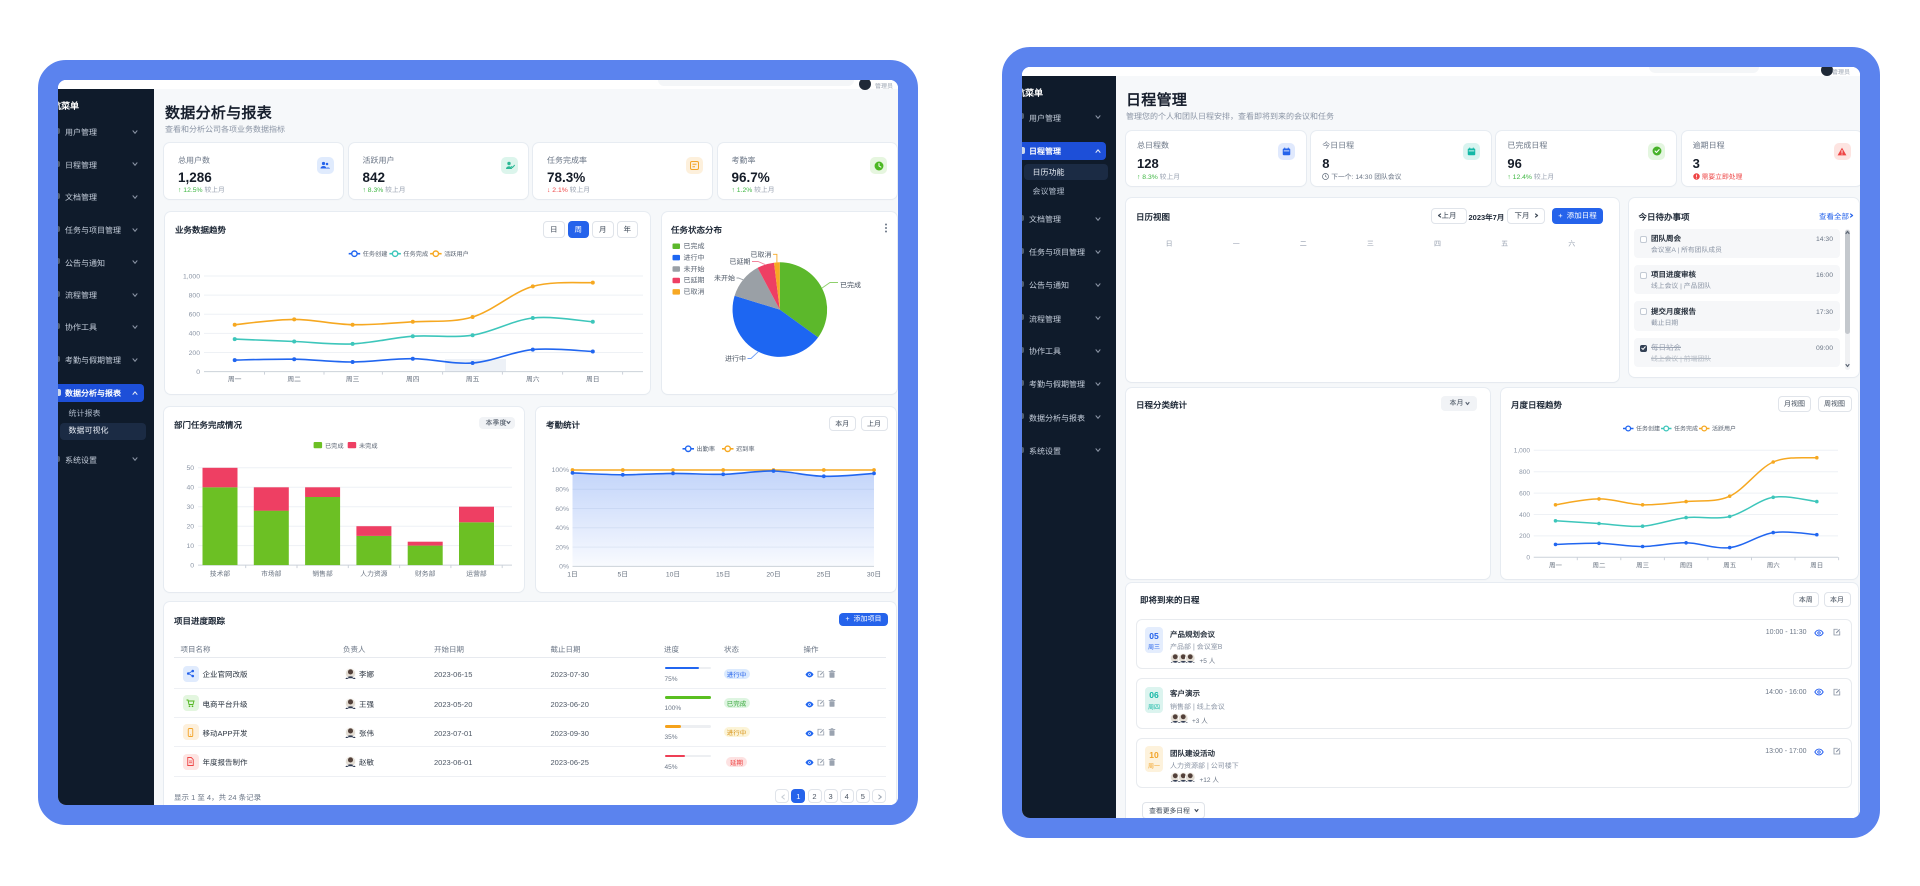  What do you see at coordinates (745, 448) in the screenshot?
I see `svg-text: 迟到率` at bounding box center [745, 448].